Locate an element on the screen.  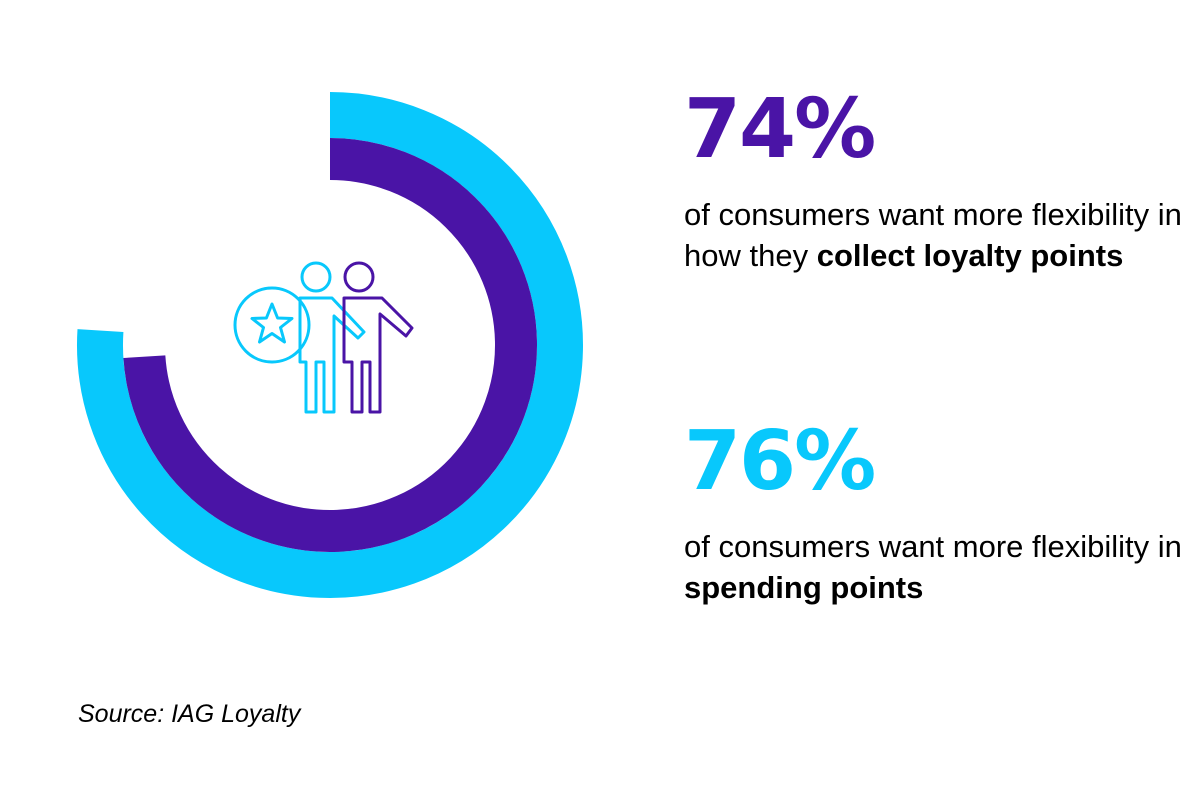
person-head-cyan is located at coordinates (316, 277).